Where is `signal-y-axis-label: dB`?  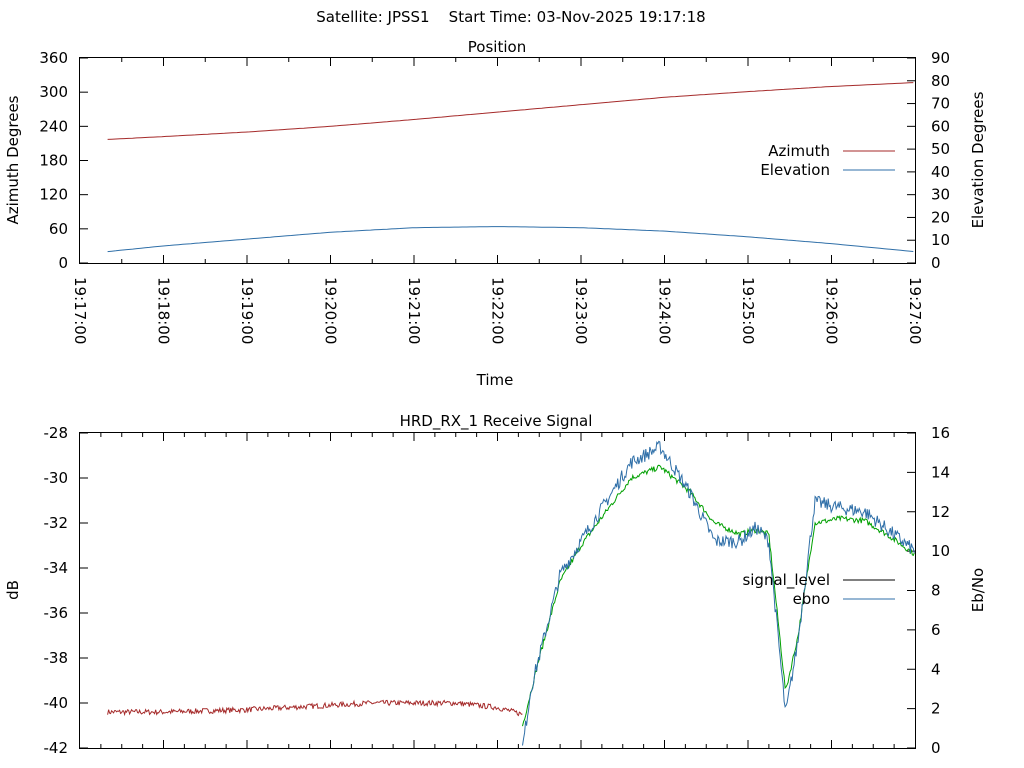 signal-y-axis-label: dB is located at coordinates (13, 590).